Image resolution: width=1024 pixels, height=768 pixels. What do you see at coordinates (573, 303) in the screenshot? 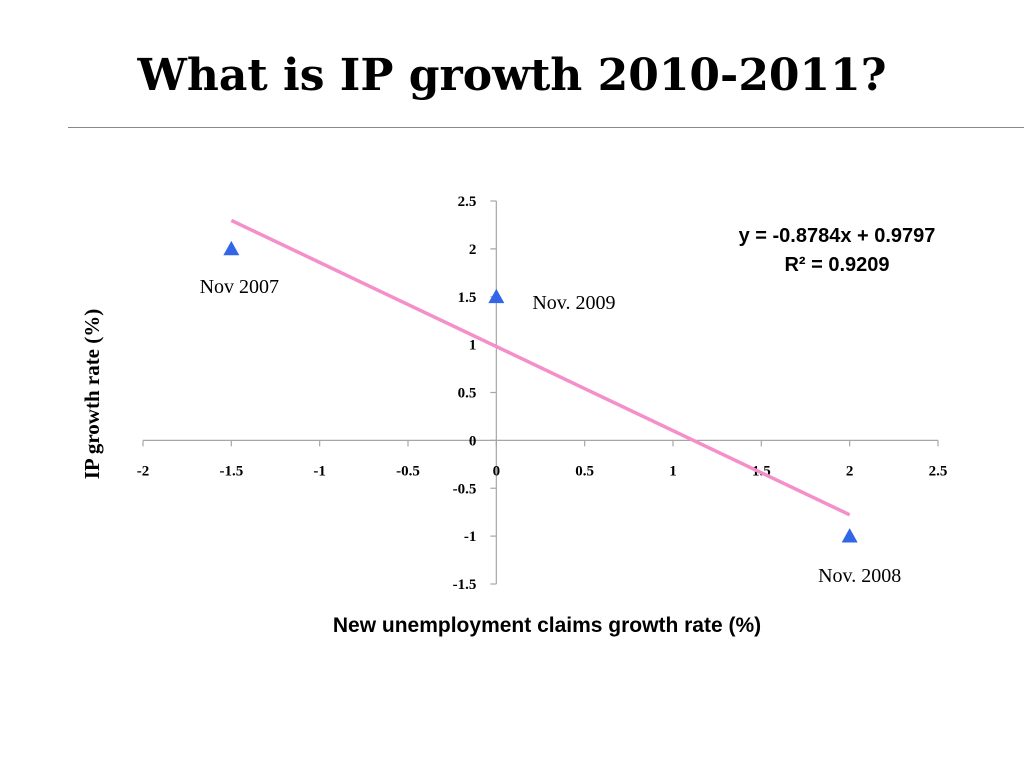
I see `data-point-label: Nov. 2009` at bounding box center [573, 303].